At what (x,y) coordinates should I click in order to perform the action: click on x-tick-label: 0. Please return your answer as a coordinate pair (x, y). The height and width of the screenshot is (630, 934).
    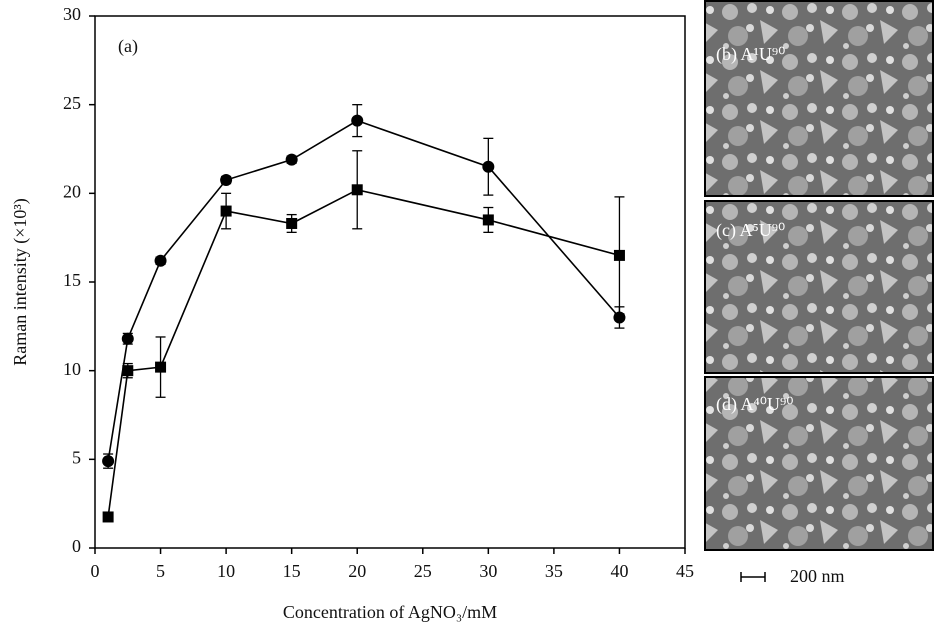
    Looking at the image, I should click on (95, 571).